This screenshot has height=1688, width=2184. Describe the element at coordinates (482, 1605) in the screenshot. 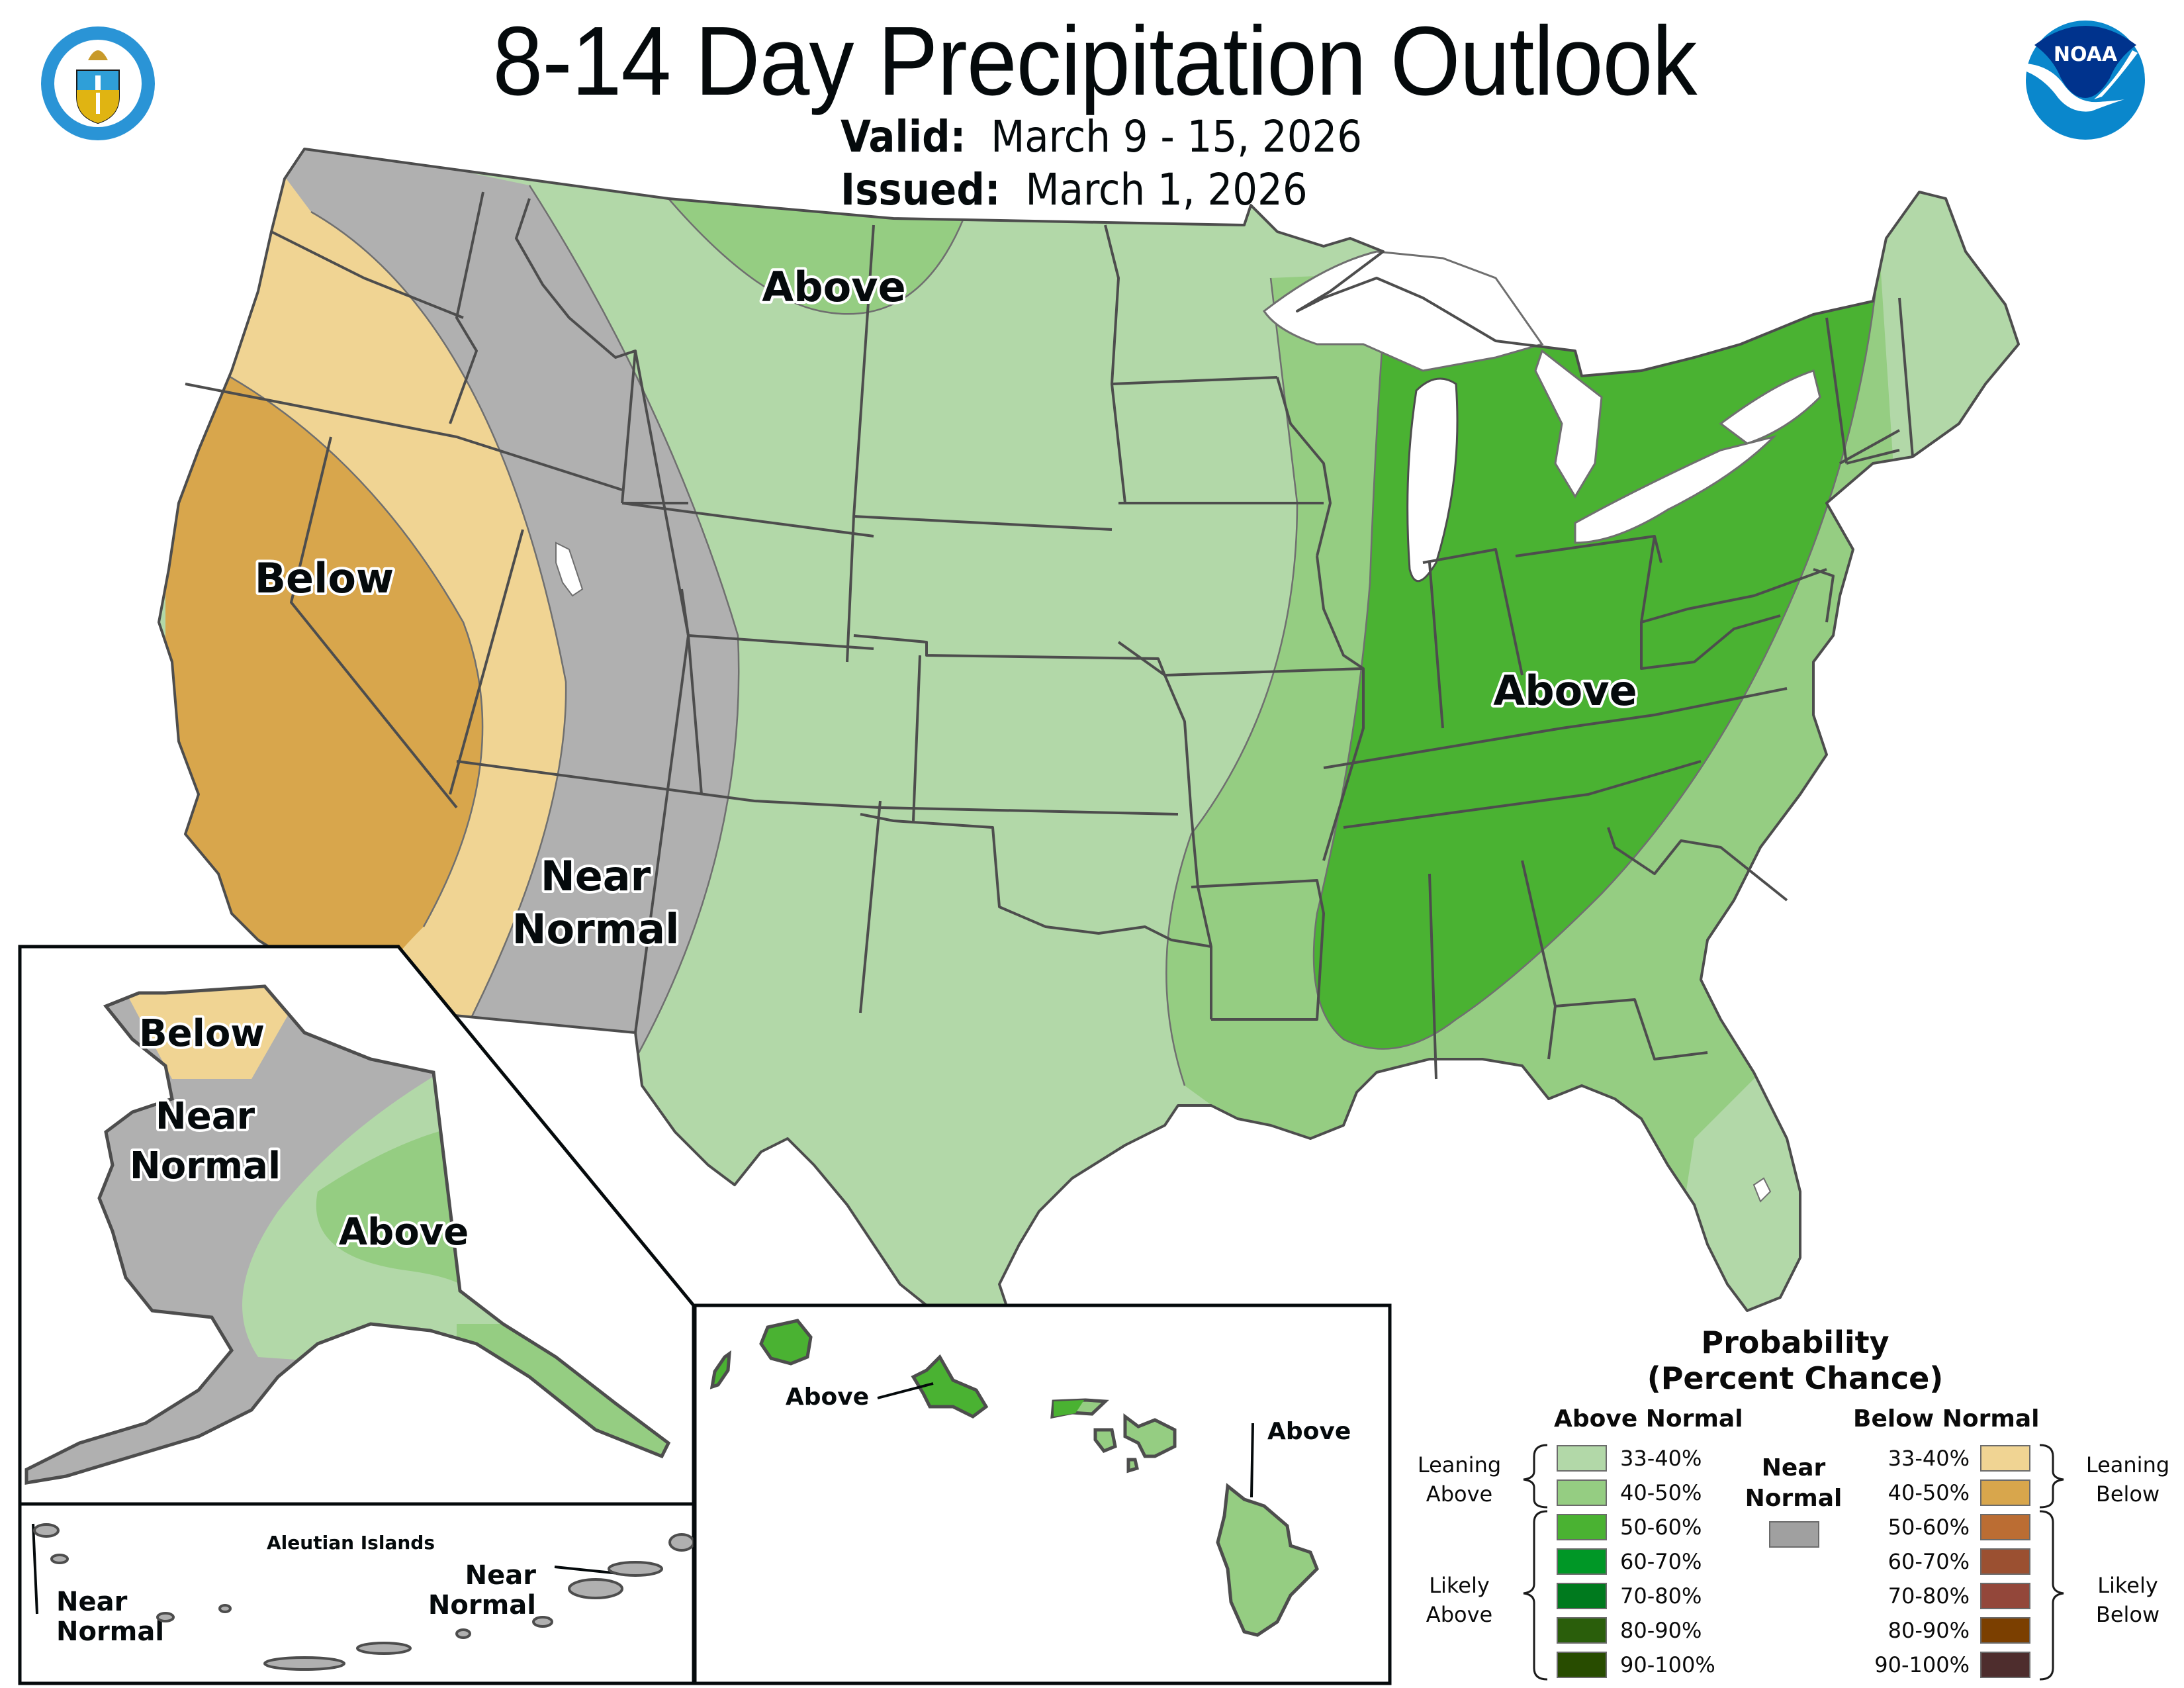

I see `aleutian-east-line2: Normal` at that location.